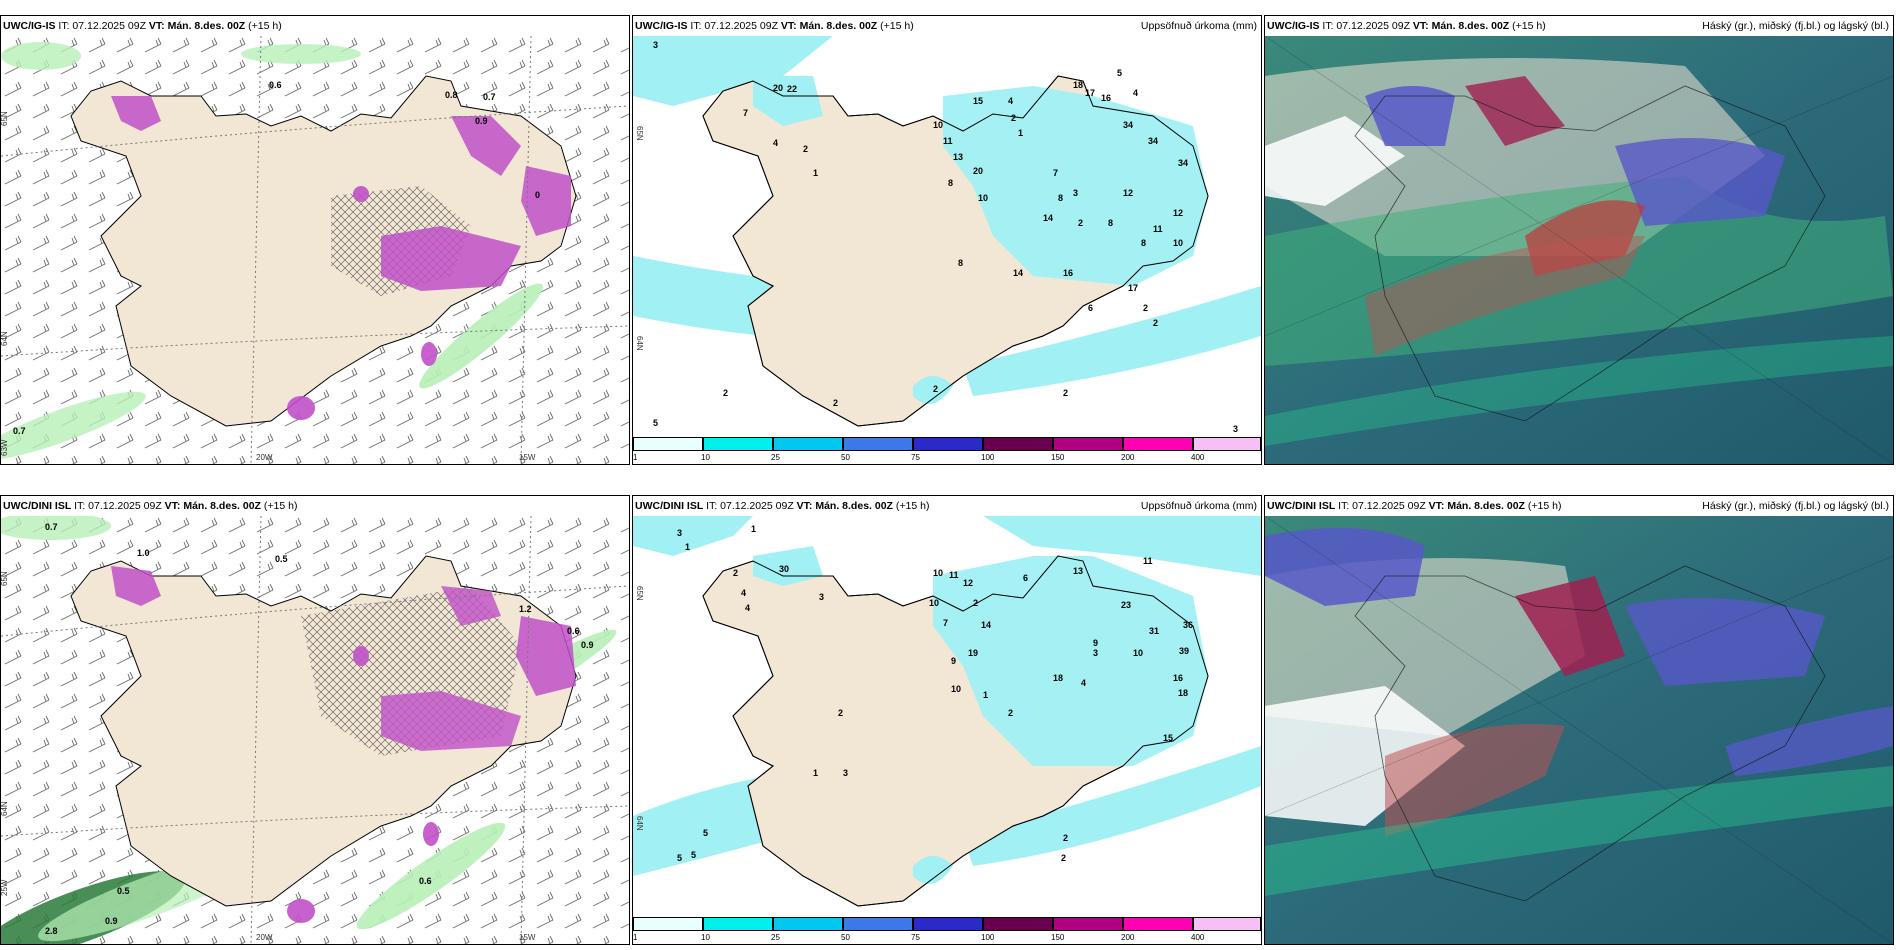 The image size is (1900, 950). I want to click on wind-label: 0.5, so click(123, 891).